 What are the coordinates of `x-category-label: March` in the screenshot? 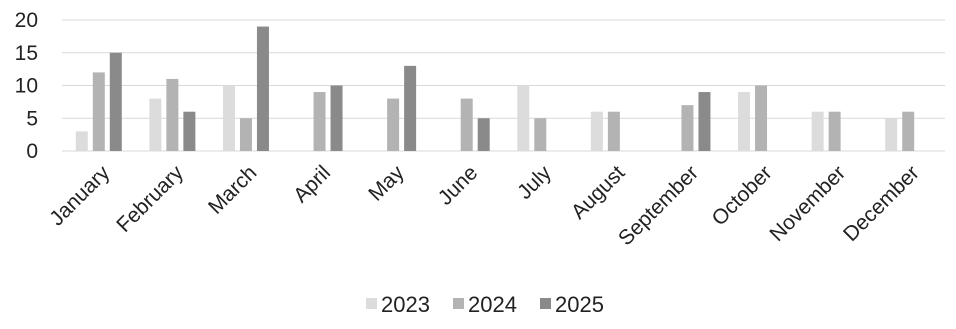 It's located at (233, 190).